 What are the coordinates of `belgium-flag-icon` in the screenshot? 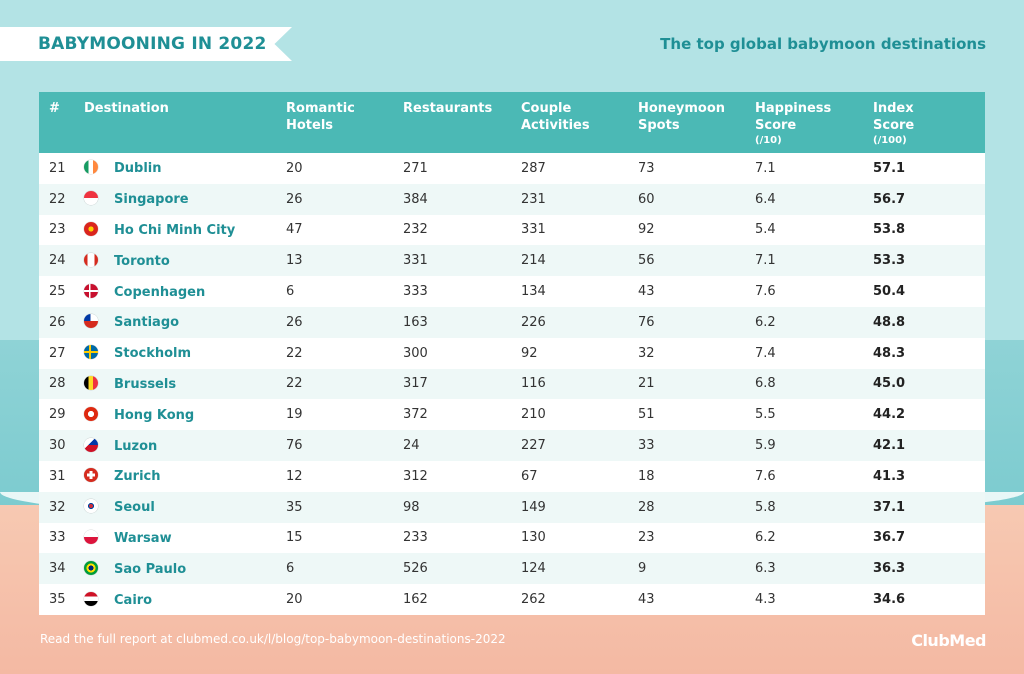 It's located at (91, 382).